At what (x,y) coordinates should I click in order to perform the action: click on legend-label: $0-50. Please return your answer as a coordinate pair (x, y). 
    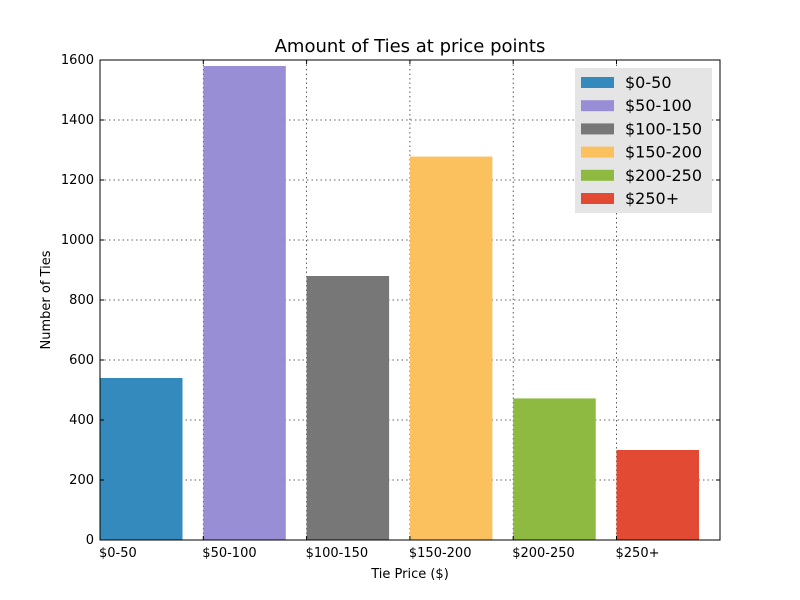
    Looking at the image, I should click on (648, 82).